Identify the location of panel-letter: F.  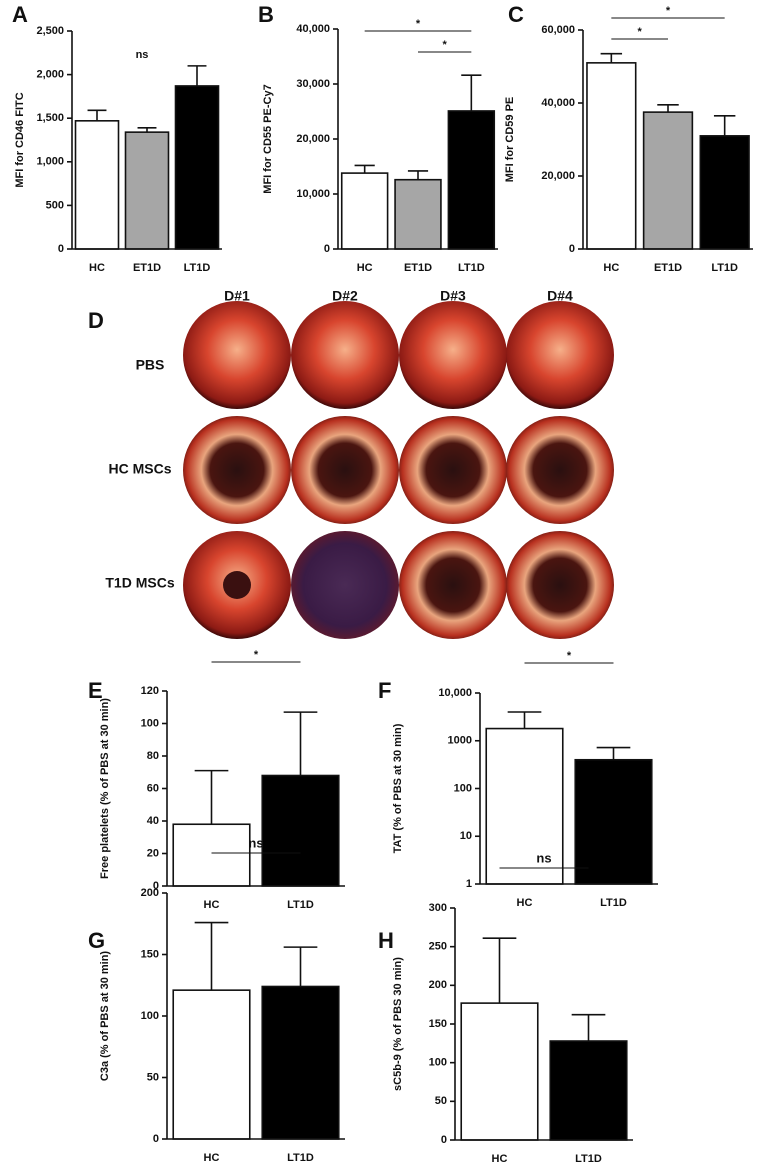
(384, 690).